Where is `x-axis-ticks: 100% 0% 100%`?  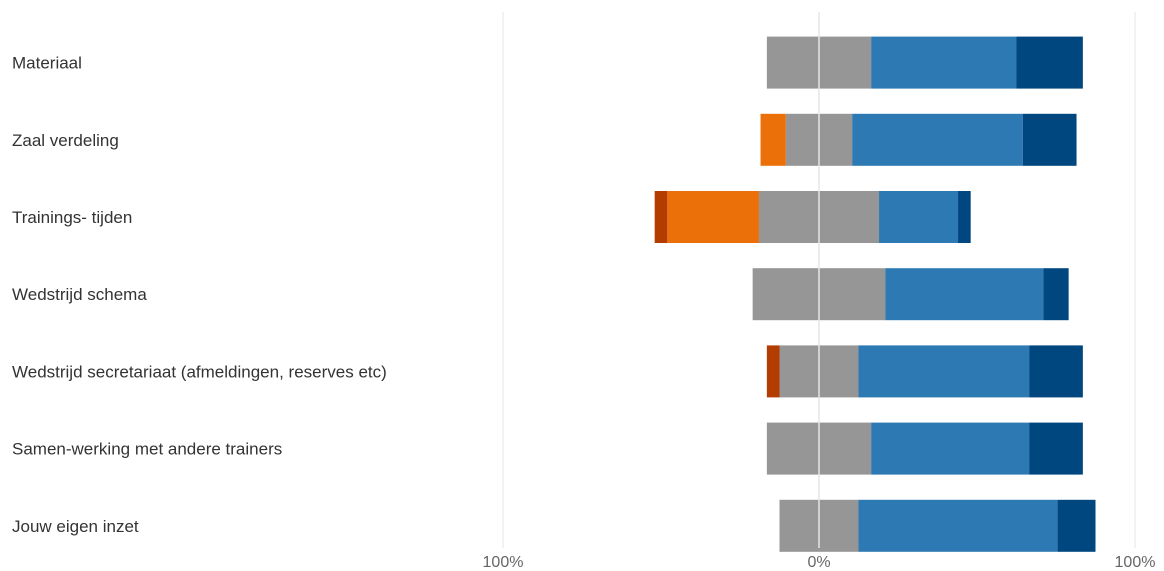
x-axis-ticks: 100% 0% 100% is located at coordinates (819, 562).